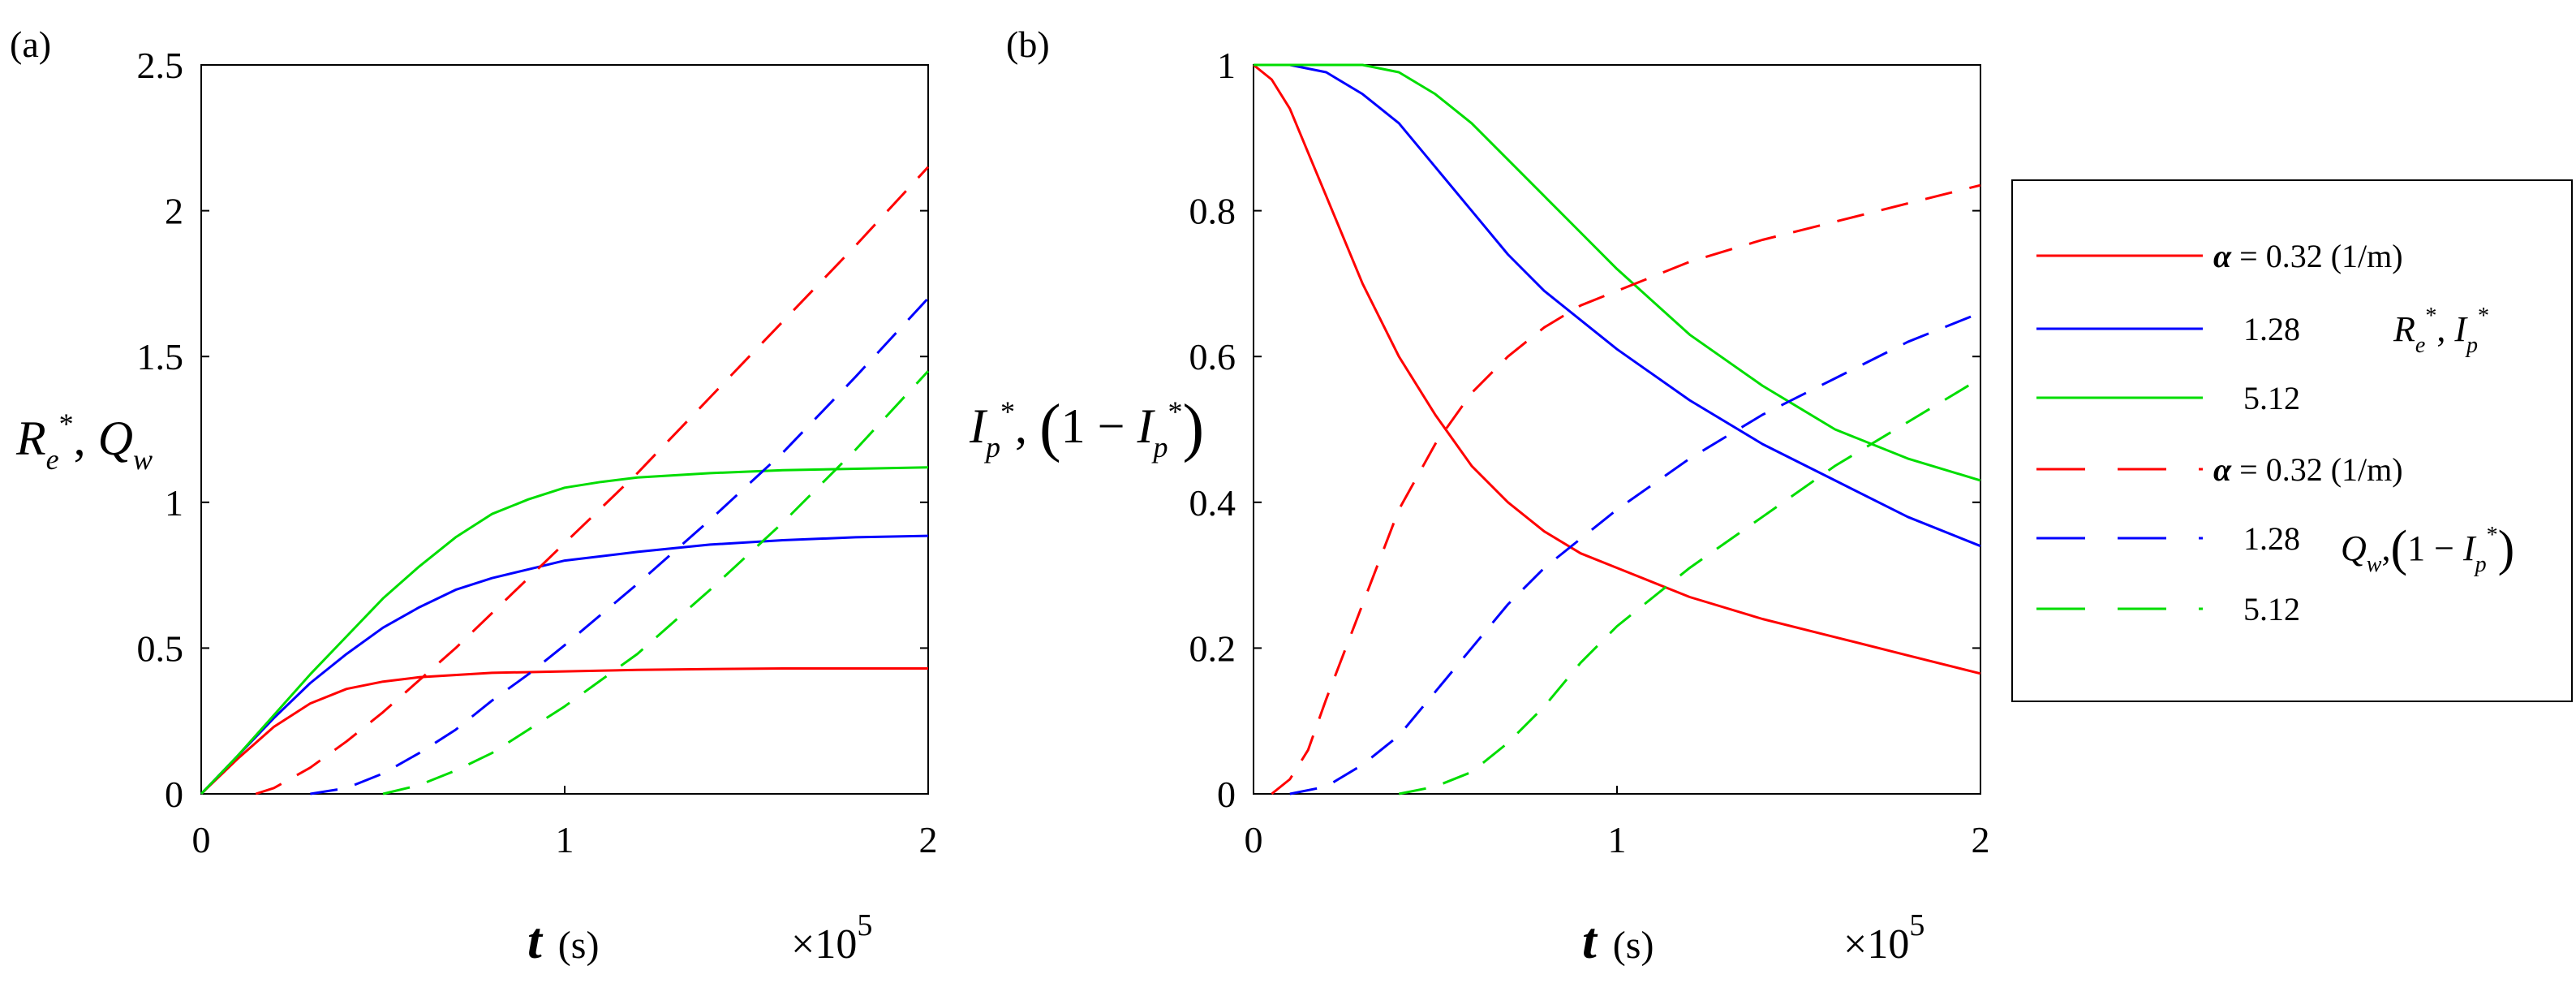 This screenshot has height=983, width=2576. What do you see at coordinates (563, 941) in the screenshot?
I see `panel-a-xlabel: t (s)` at bounding box center [563, 941].